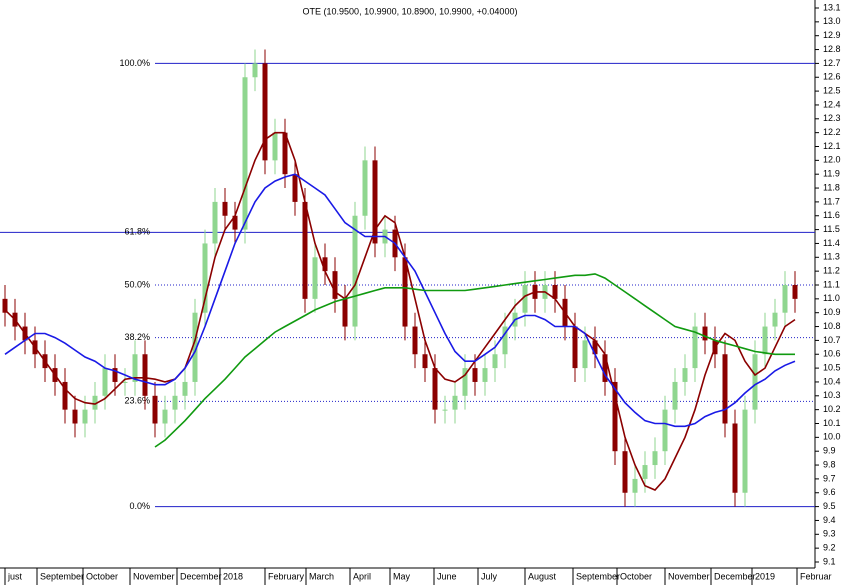 This screenshot has height=585, width=853. What do you see at coordinates (137, 401) in the screenshot?
I see `fib-label: 23.6%` at bounding box center [137, 401].